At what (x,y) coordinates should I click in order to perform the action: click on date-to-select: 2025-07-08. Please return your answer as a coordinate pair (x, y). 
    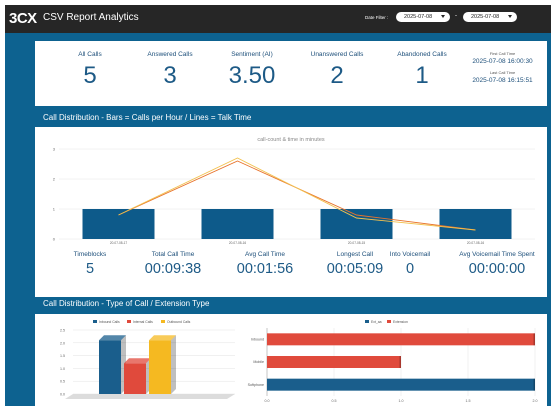
    Looking at the image, I should click on (490, 17).